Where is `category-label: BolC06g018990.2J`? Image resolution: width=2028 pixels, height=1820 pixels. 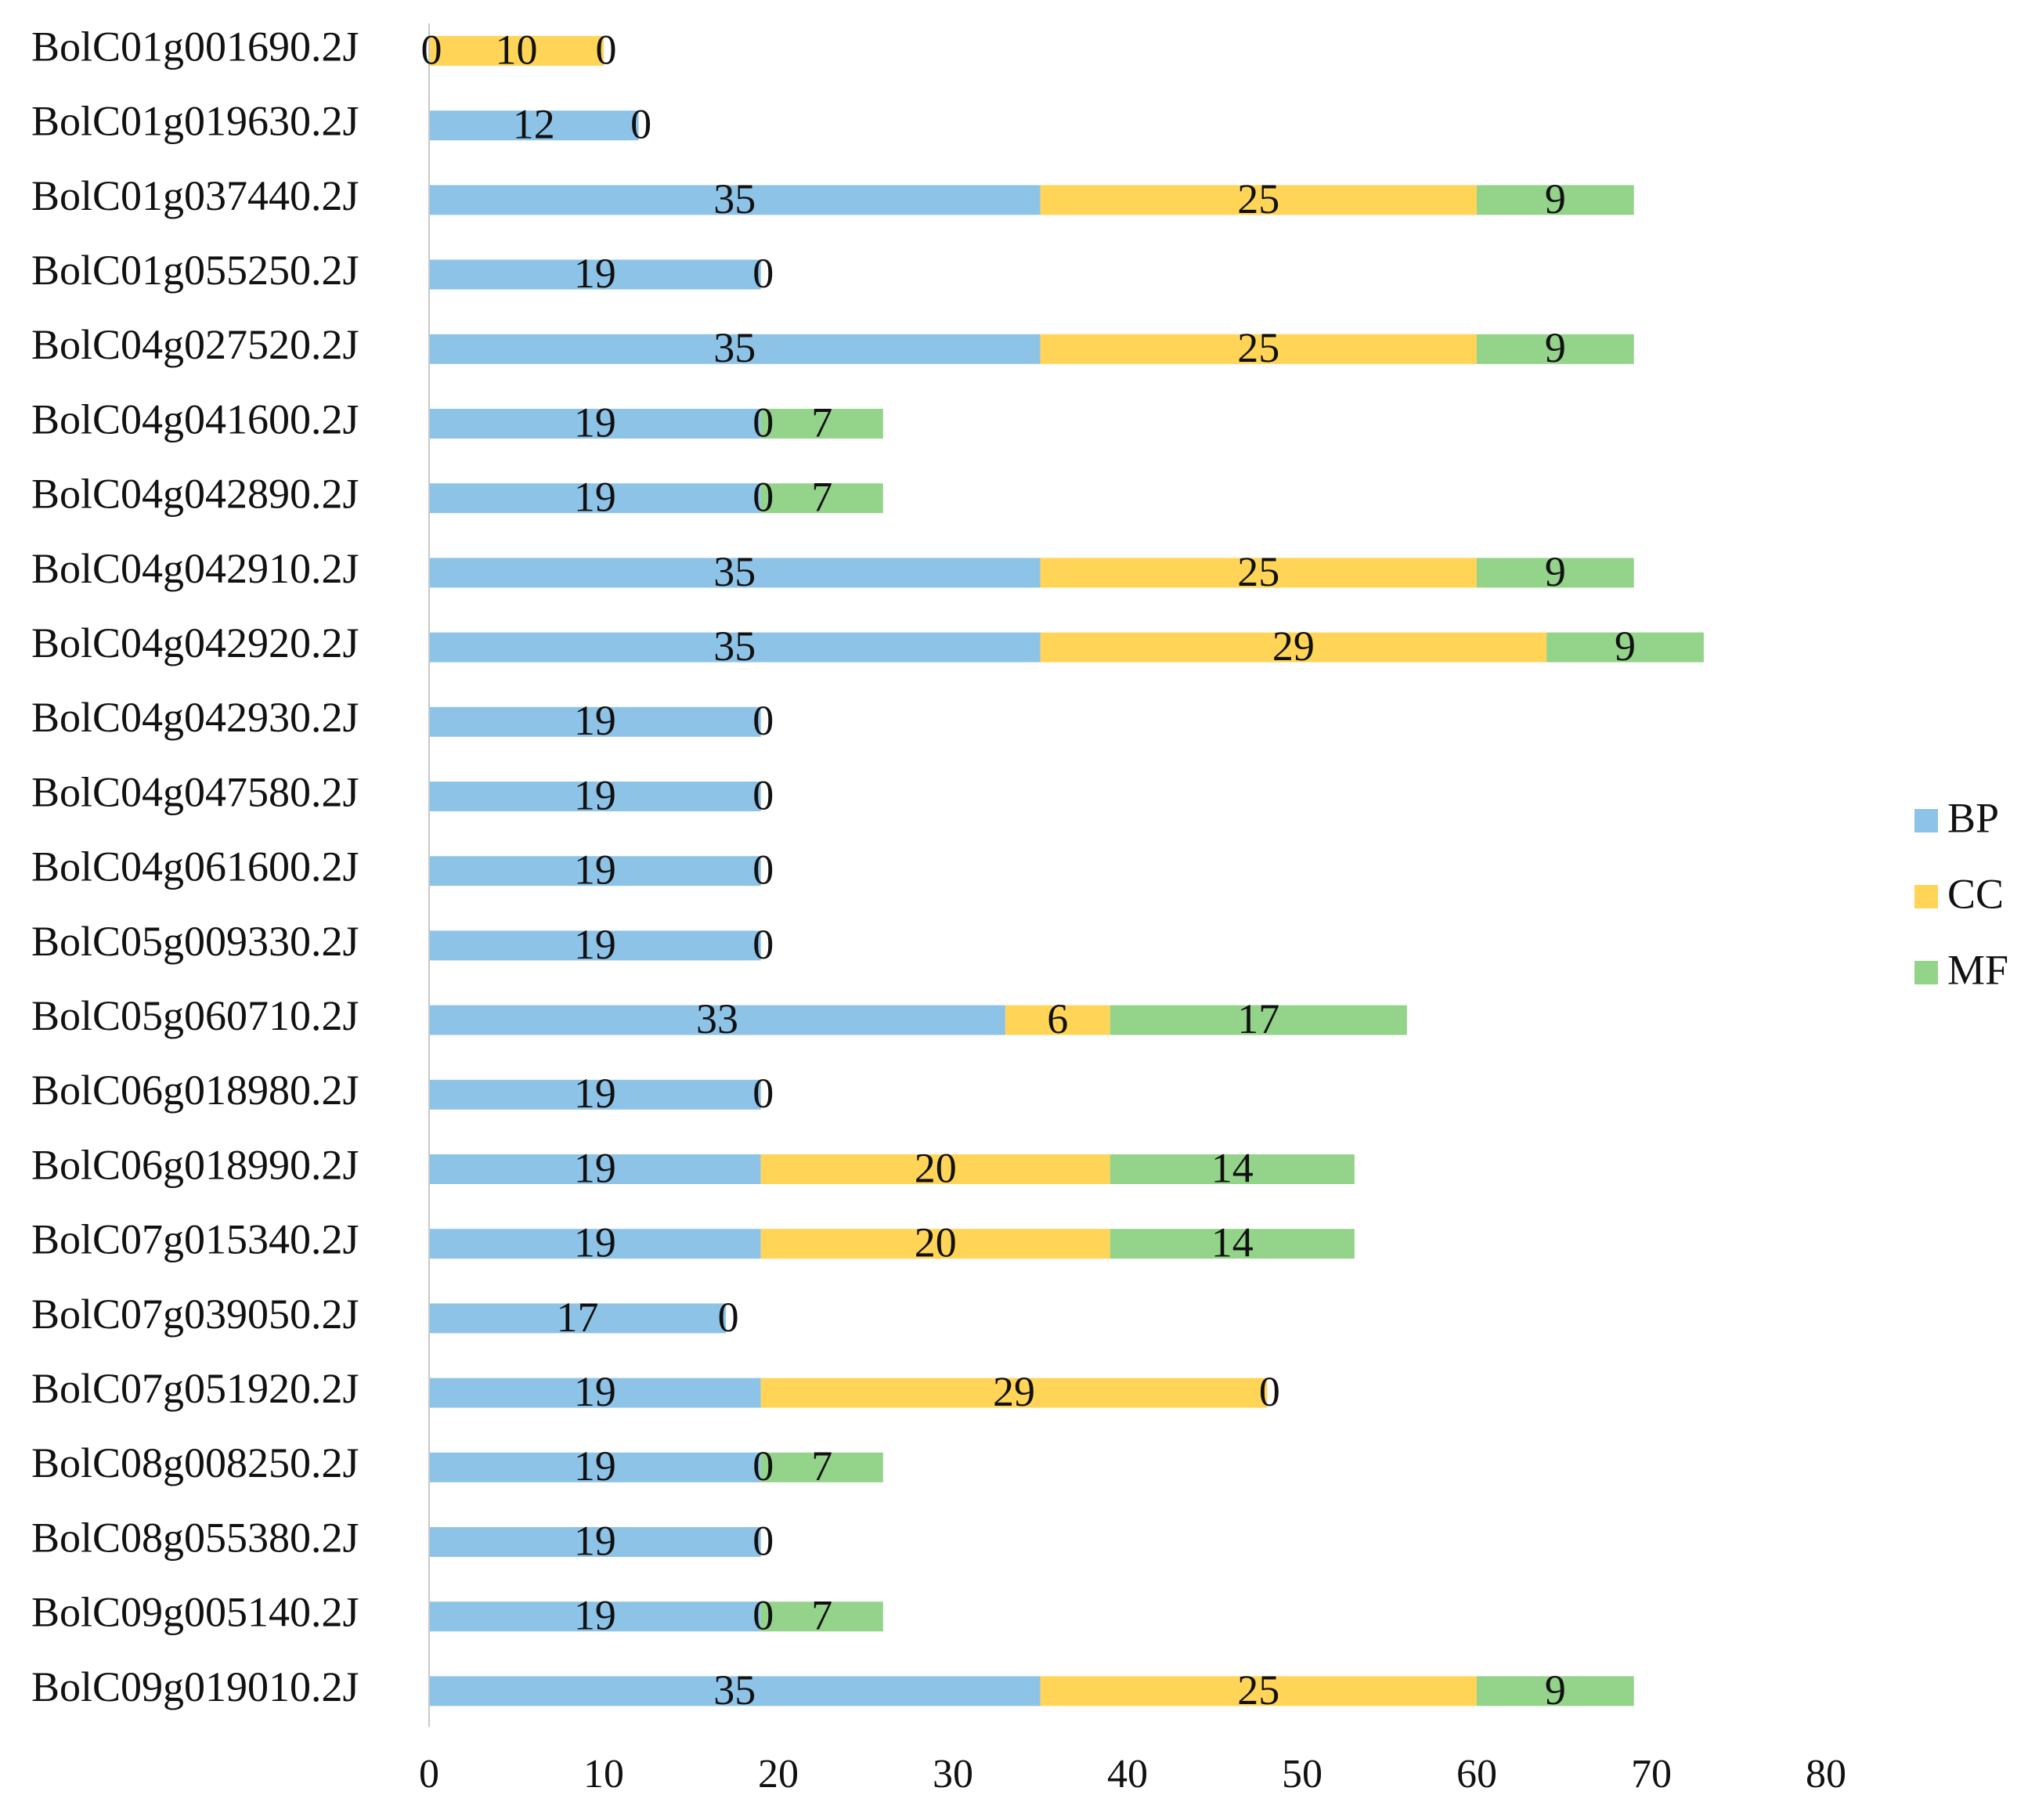
category-label: BolC06g018990.2J is located at coordinates (195, 1164).